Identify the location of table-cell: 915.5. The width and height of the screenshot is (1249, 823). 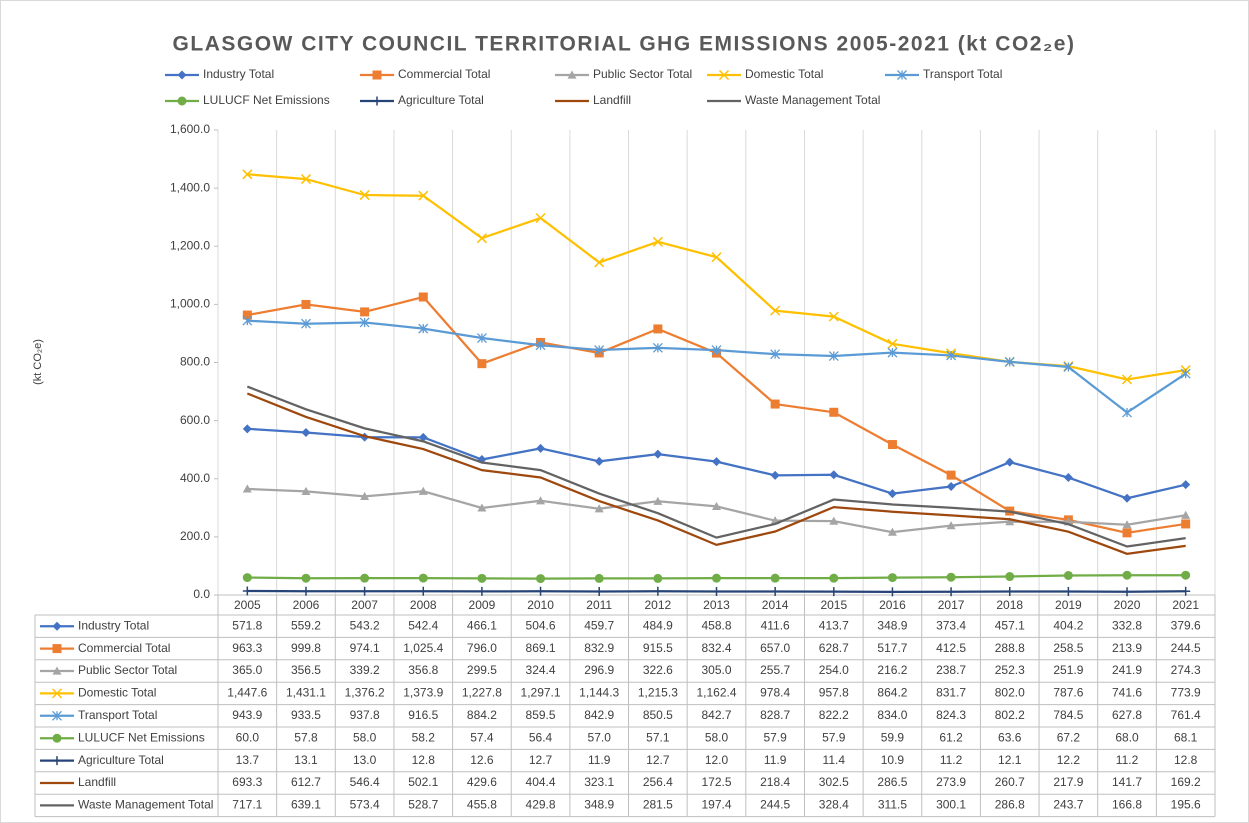
(658, 648).